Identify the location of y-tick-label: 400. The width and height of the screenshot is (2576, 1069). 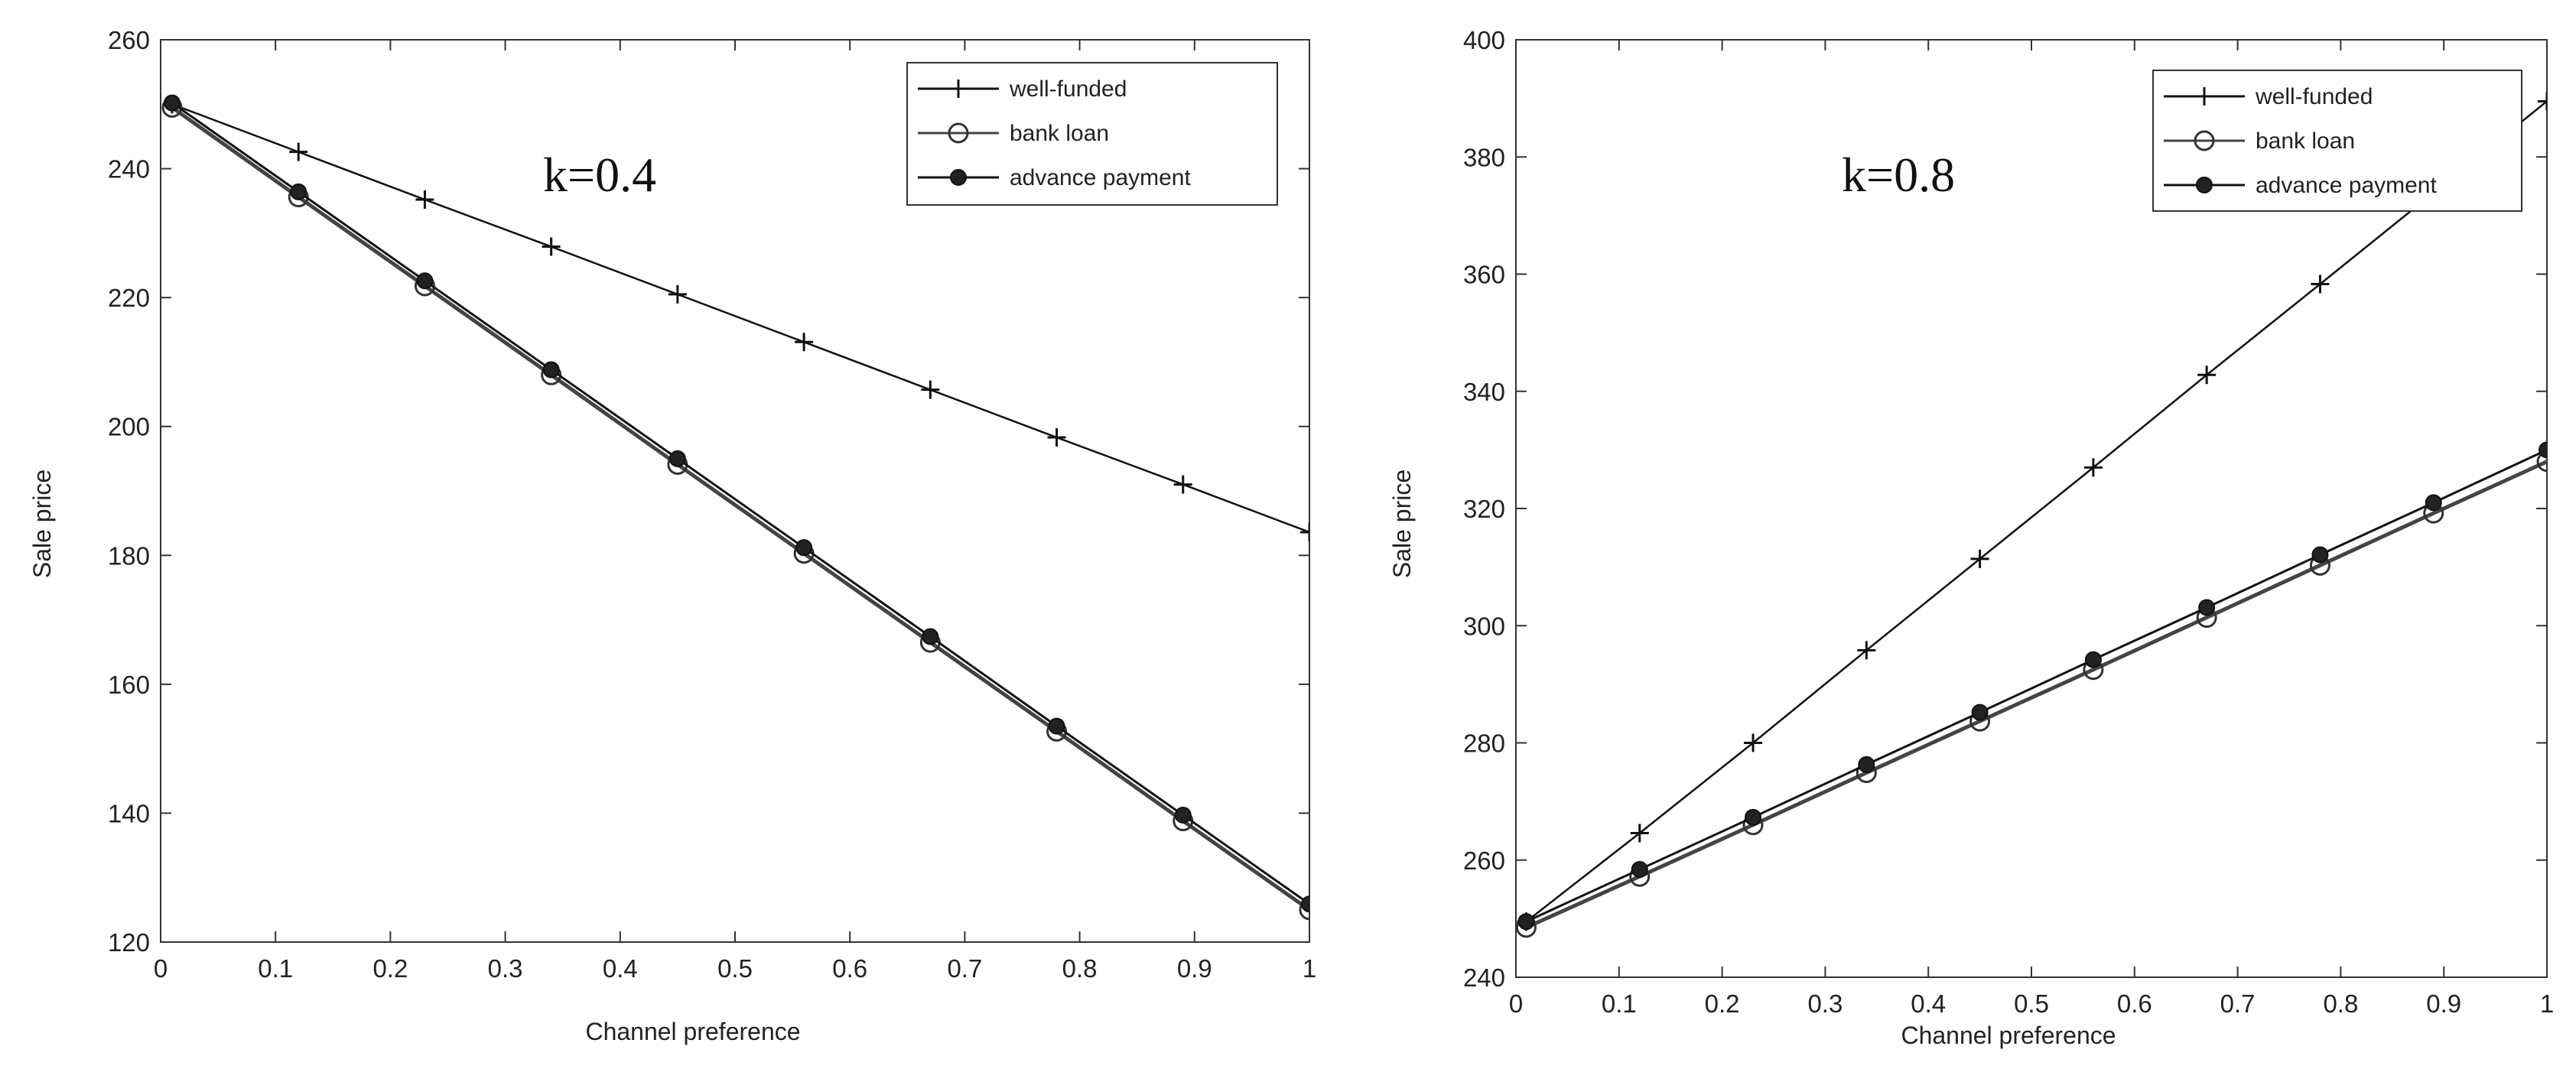
(1484, 40).